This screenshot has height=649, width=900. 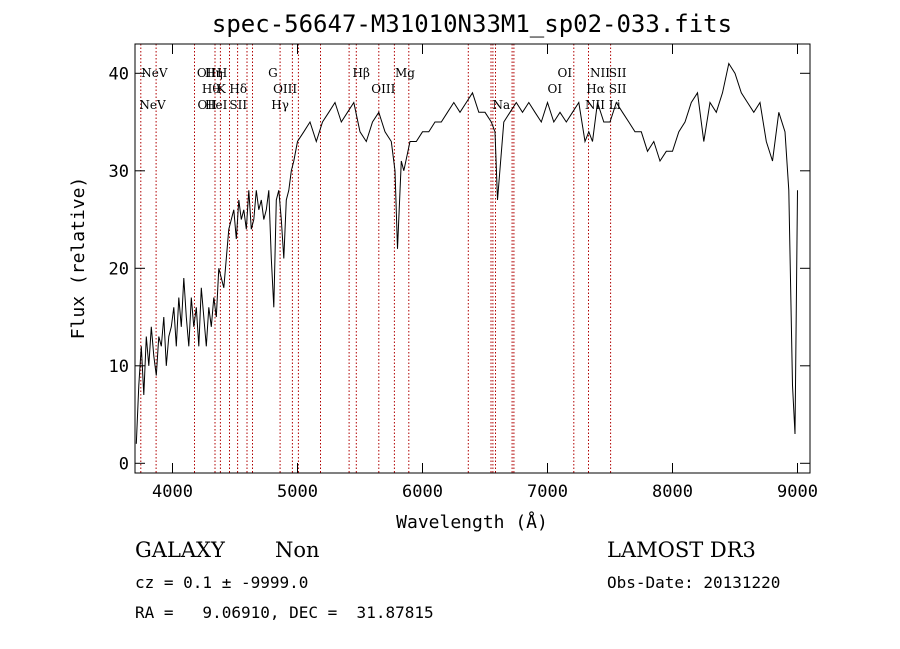 I want to click on line-label-3-3: SII, so click(x=238, y=105).